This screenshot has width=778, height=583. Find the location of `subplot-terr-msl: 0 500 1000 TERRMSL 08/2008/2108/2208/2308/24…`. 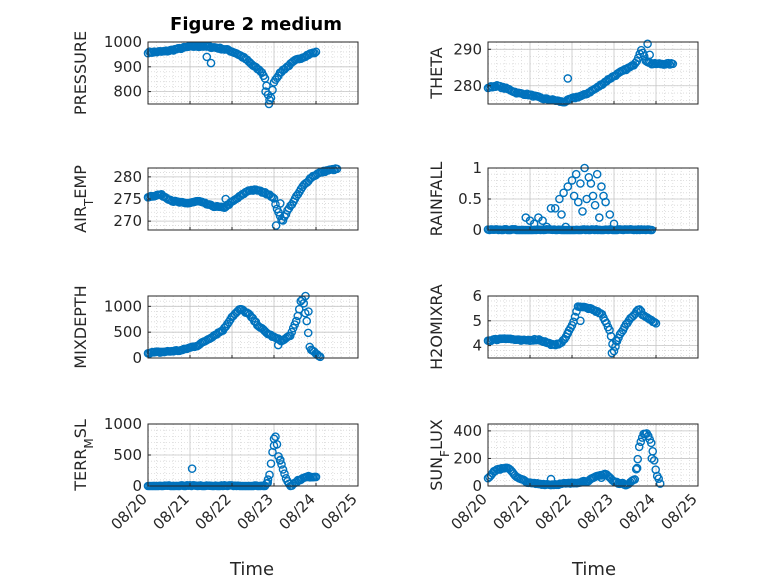

subplot-terr-msl: 0 500 1000 TERRMSL 08/2008/2108/2208/2308/24… is located at coordinates (216, 474).